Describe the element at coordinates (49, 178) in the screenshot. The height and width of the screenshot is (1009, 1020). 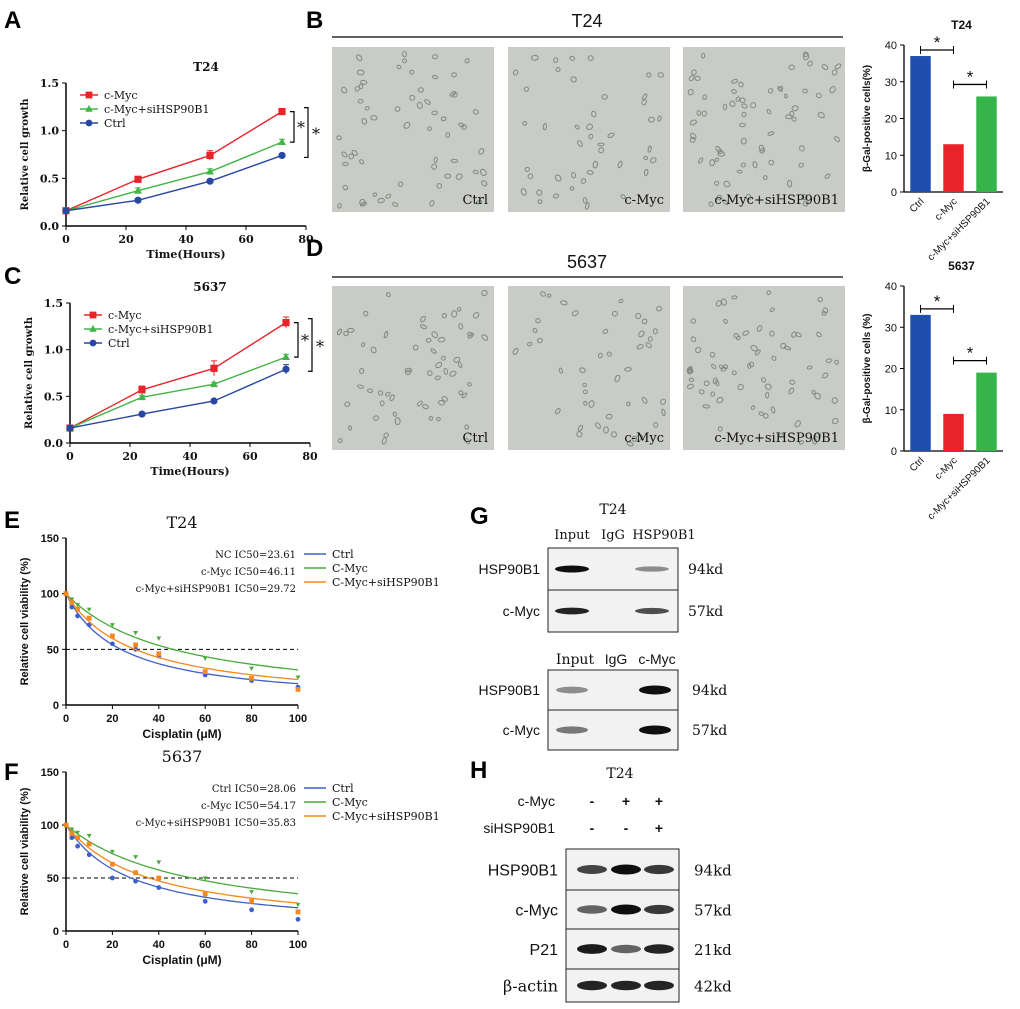
I see `y-tick-label: 0.5` at that location.